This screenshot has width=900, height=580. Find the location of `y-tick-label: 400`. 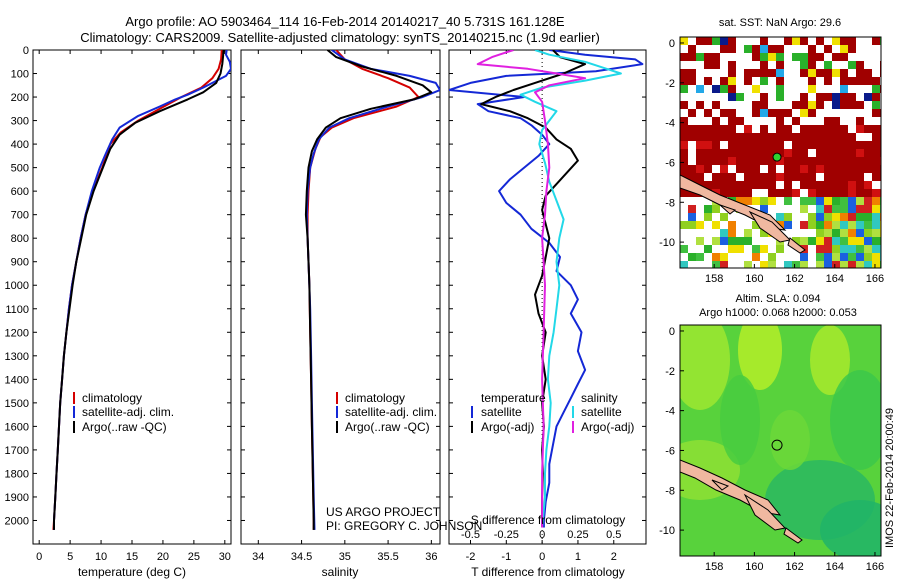

y-tick-label: 400 is located at coordinates (20, 145).